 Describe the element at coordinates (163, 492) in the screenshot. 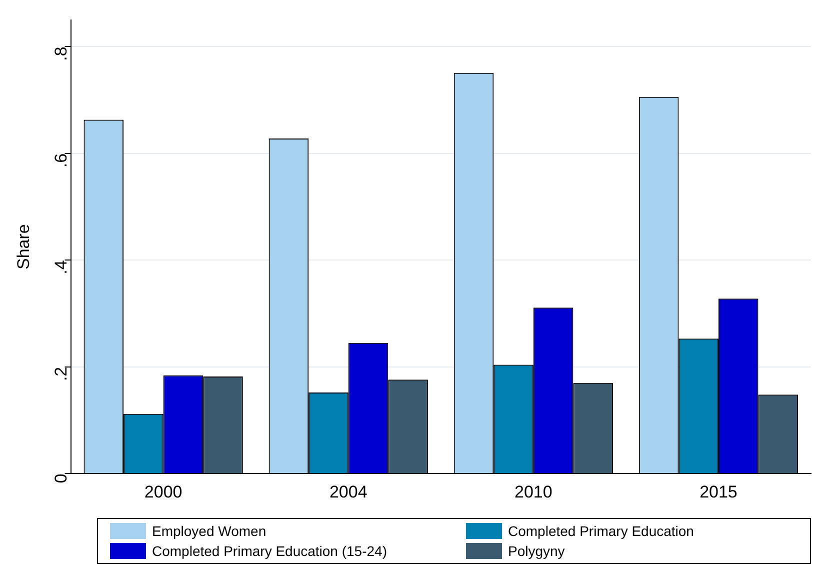

I see `x-tick-label: 2000` at that location.